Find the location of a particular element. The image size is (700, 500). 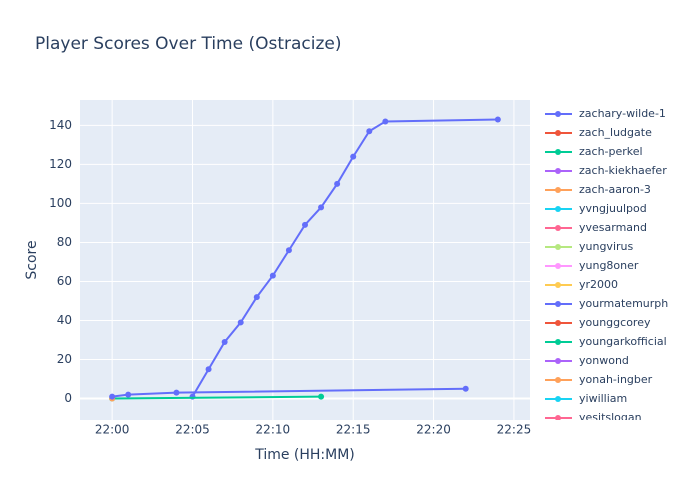

legend-label: youngarkofficial is located at coordinates (623, 341).